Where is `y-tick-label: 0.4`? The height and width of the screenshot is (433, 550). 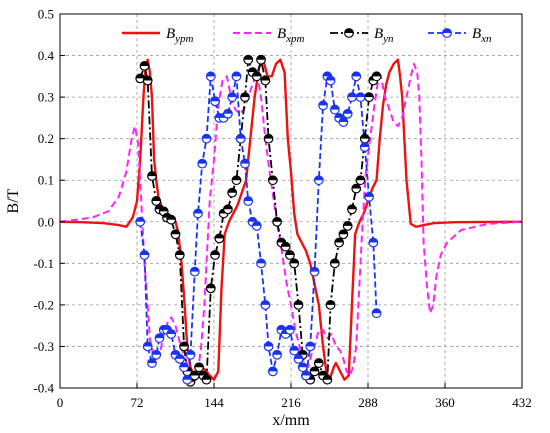 y-tick-label: 0.4 is located at coordinates (46, 55).